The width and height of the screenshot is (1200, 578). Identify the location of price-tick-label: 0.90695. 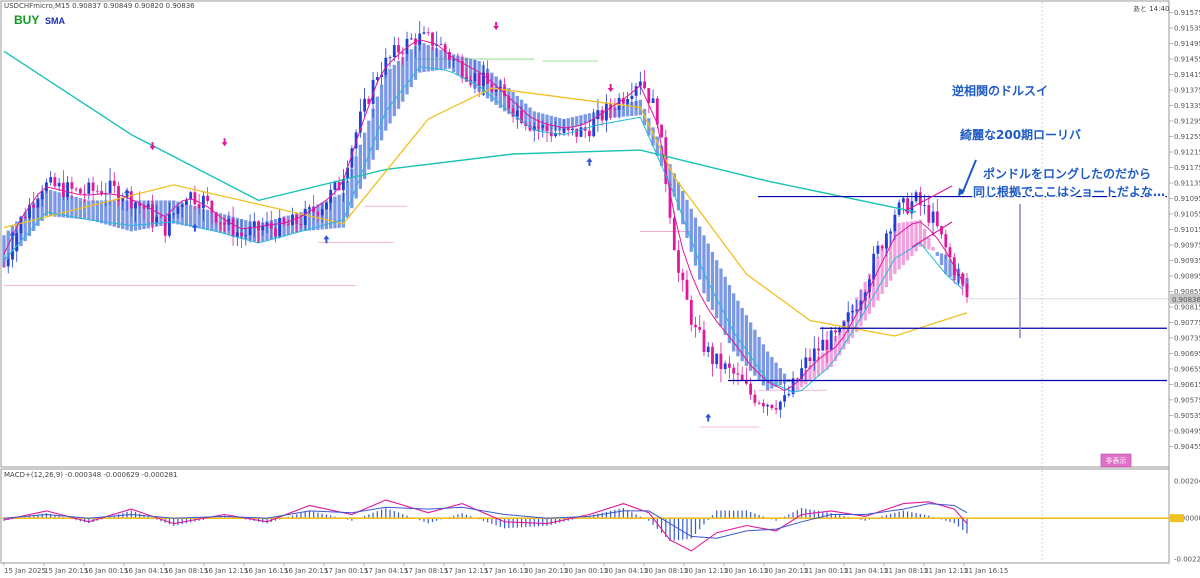
(1187, 354).